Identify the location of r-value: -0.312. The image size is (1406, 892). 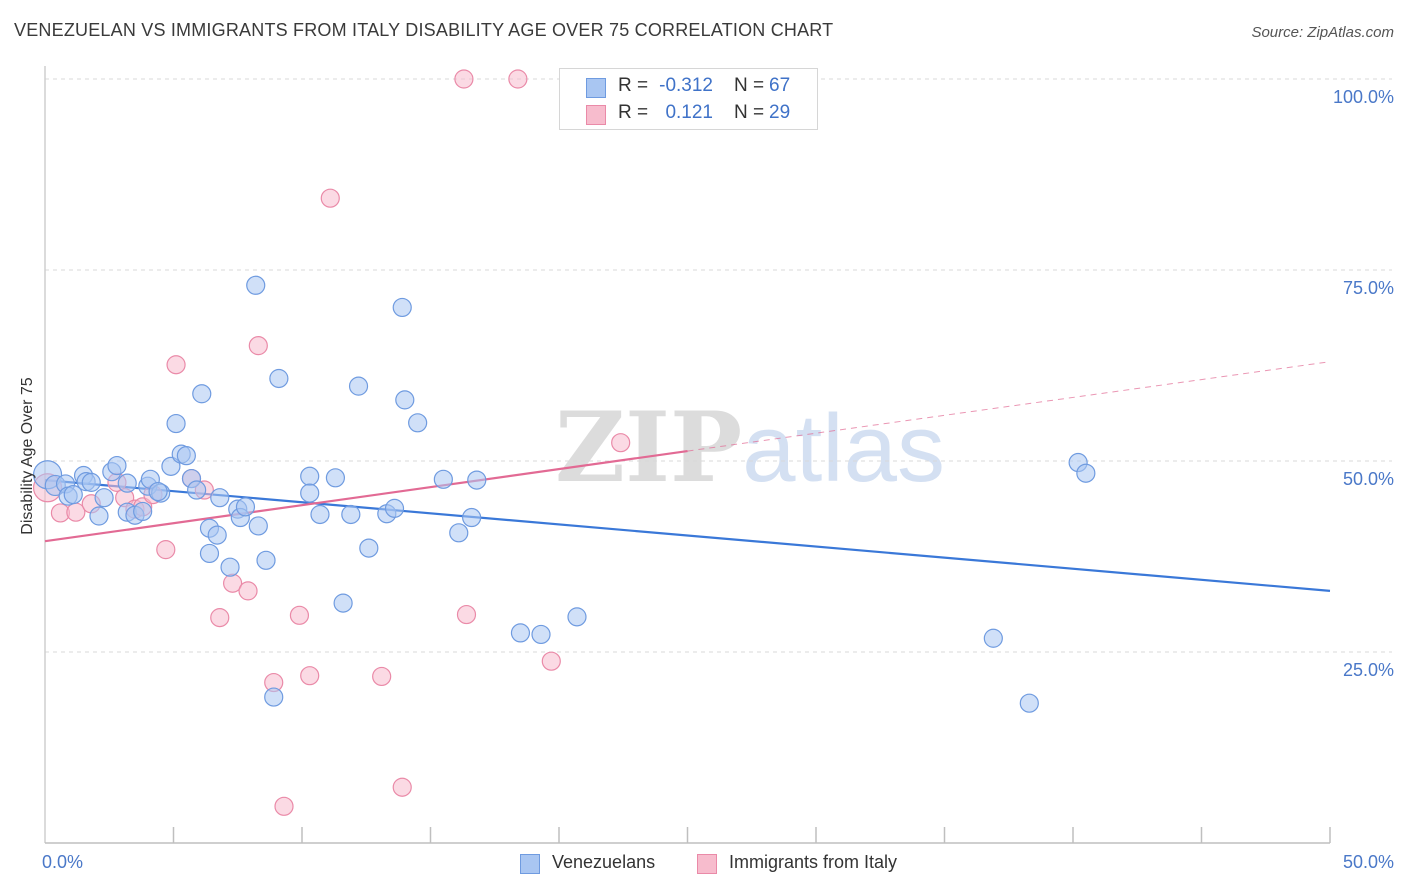
(686, 85).